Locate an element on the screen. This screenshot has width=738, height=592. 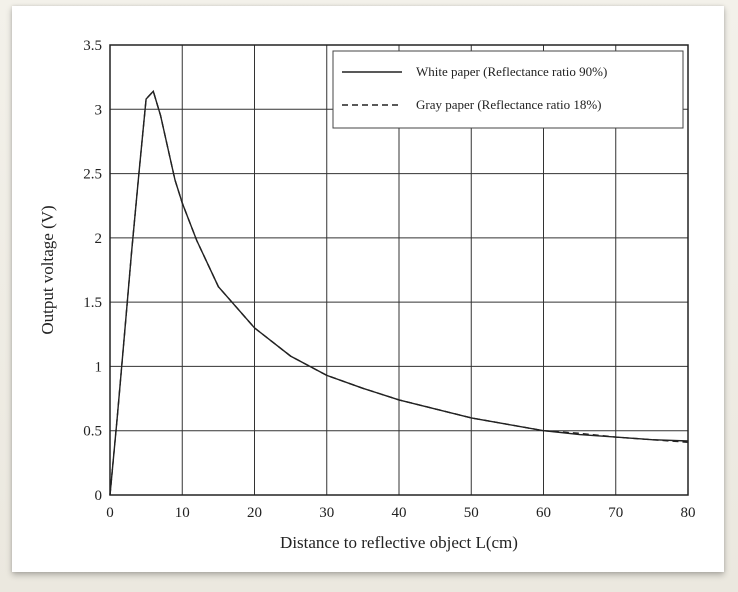
legend-entry-white-paper: White paper (Reflectance ratio 90%) is located at coordinates (511, 71).